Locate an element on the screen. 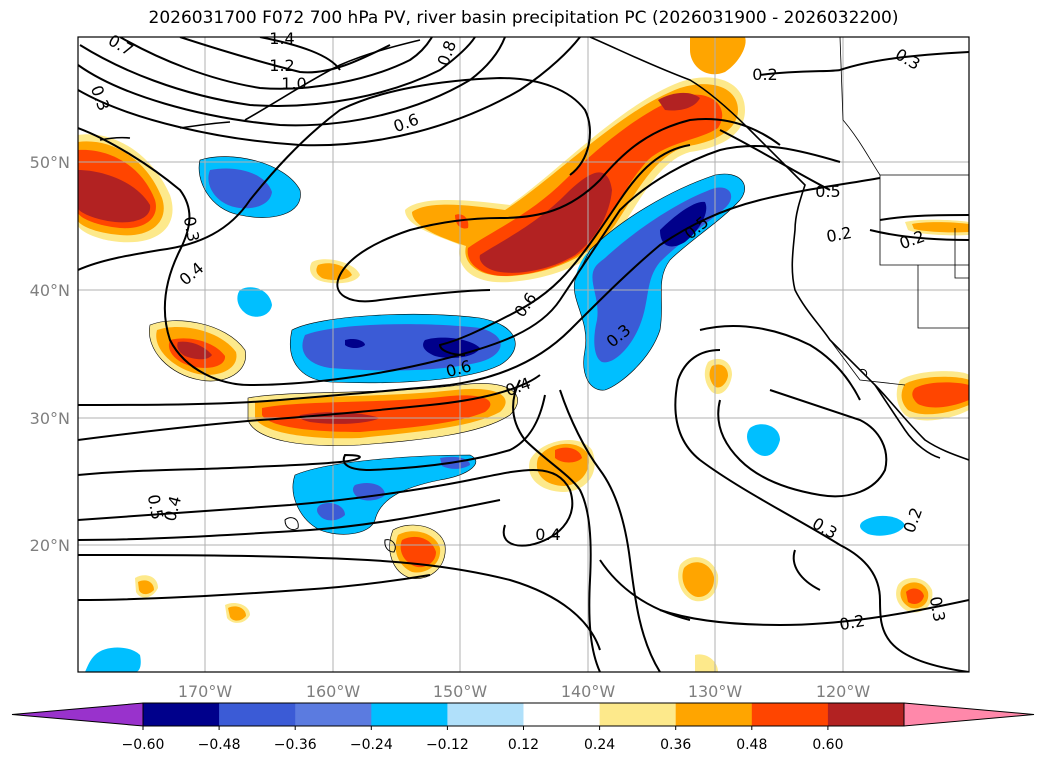  colorbar-tick-label: −0.60 is located at coordinates (143, 745).